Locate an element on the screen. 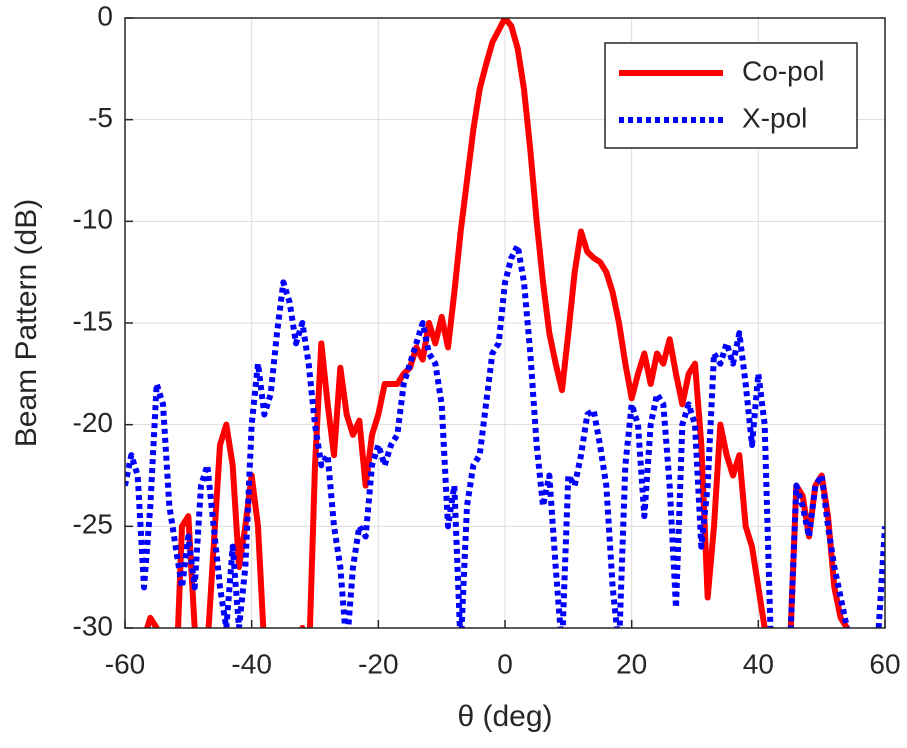  legend-label: X-pol is located at coordinates (774, 117).